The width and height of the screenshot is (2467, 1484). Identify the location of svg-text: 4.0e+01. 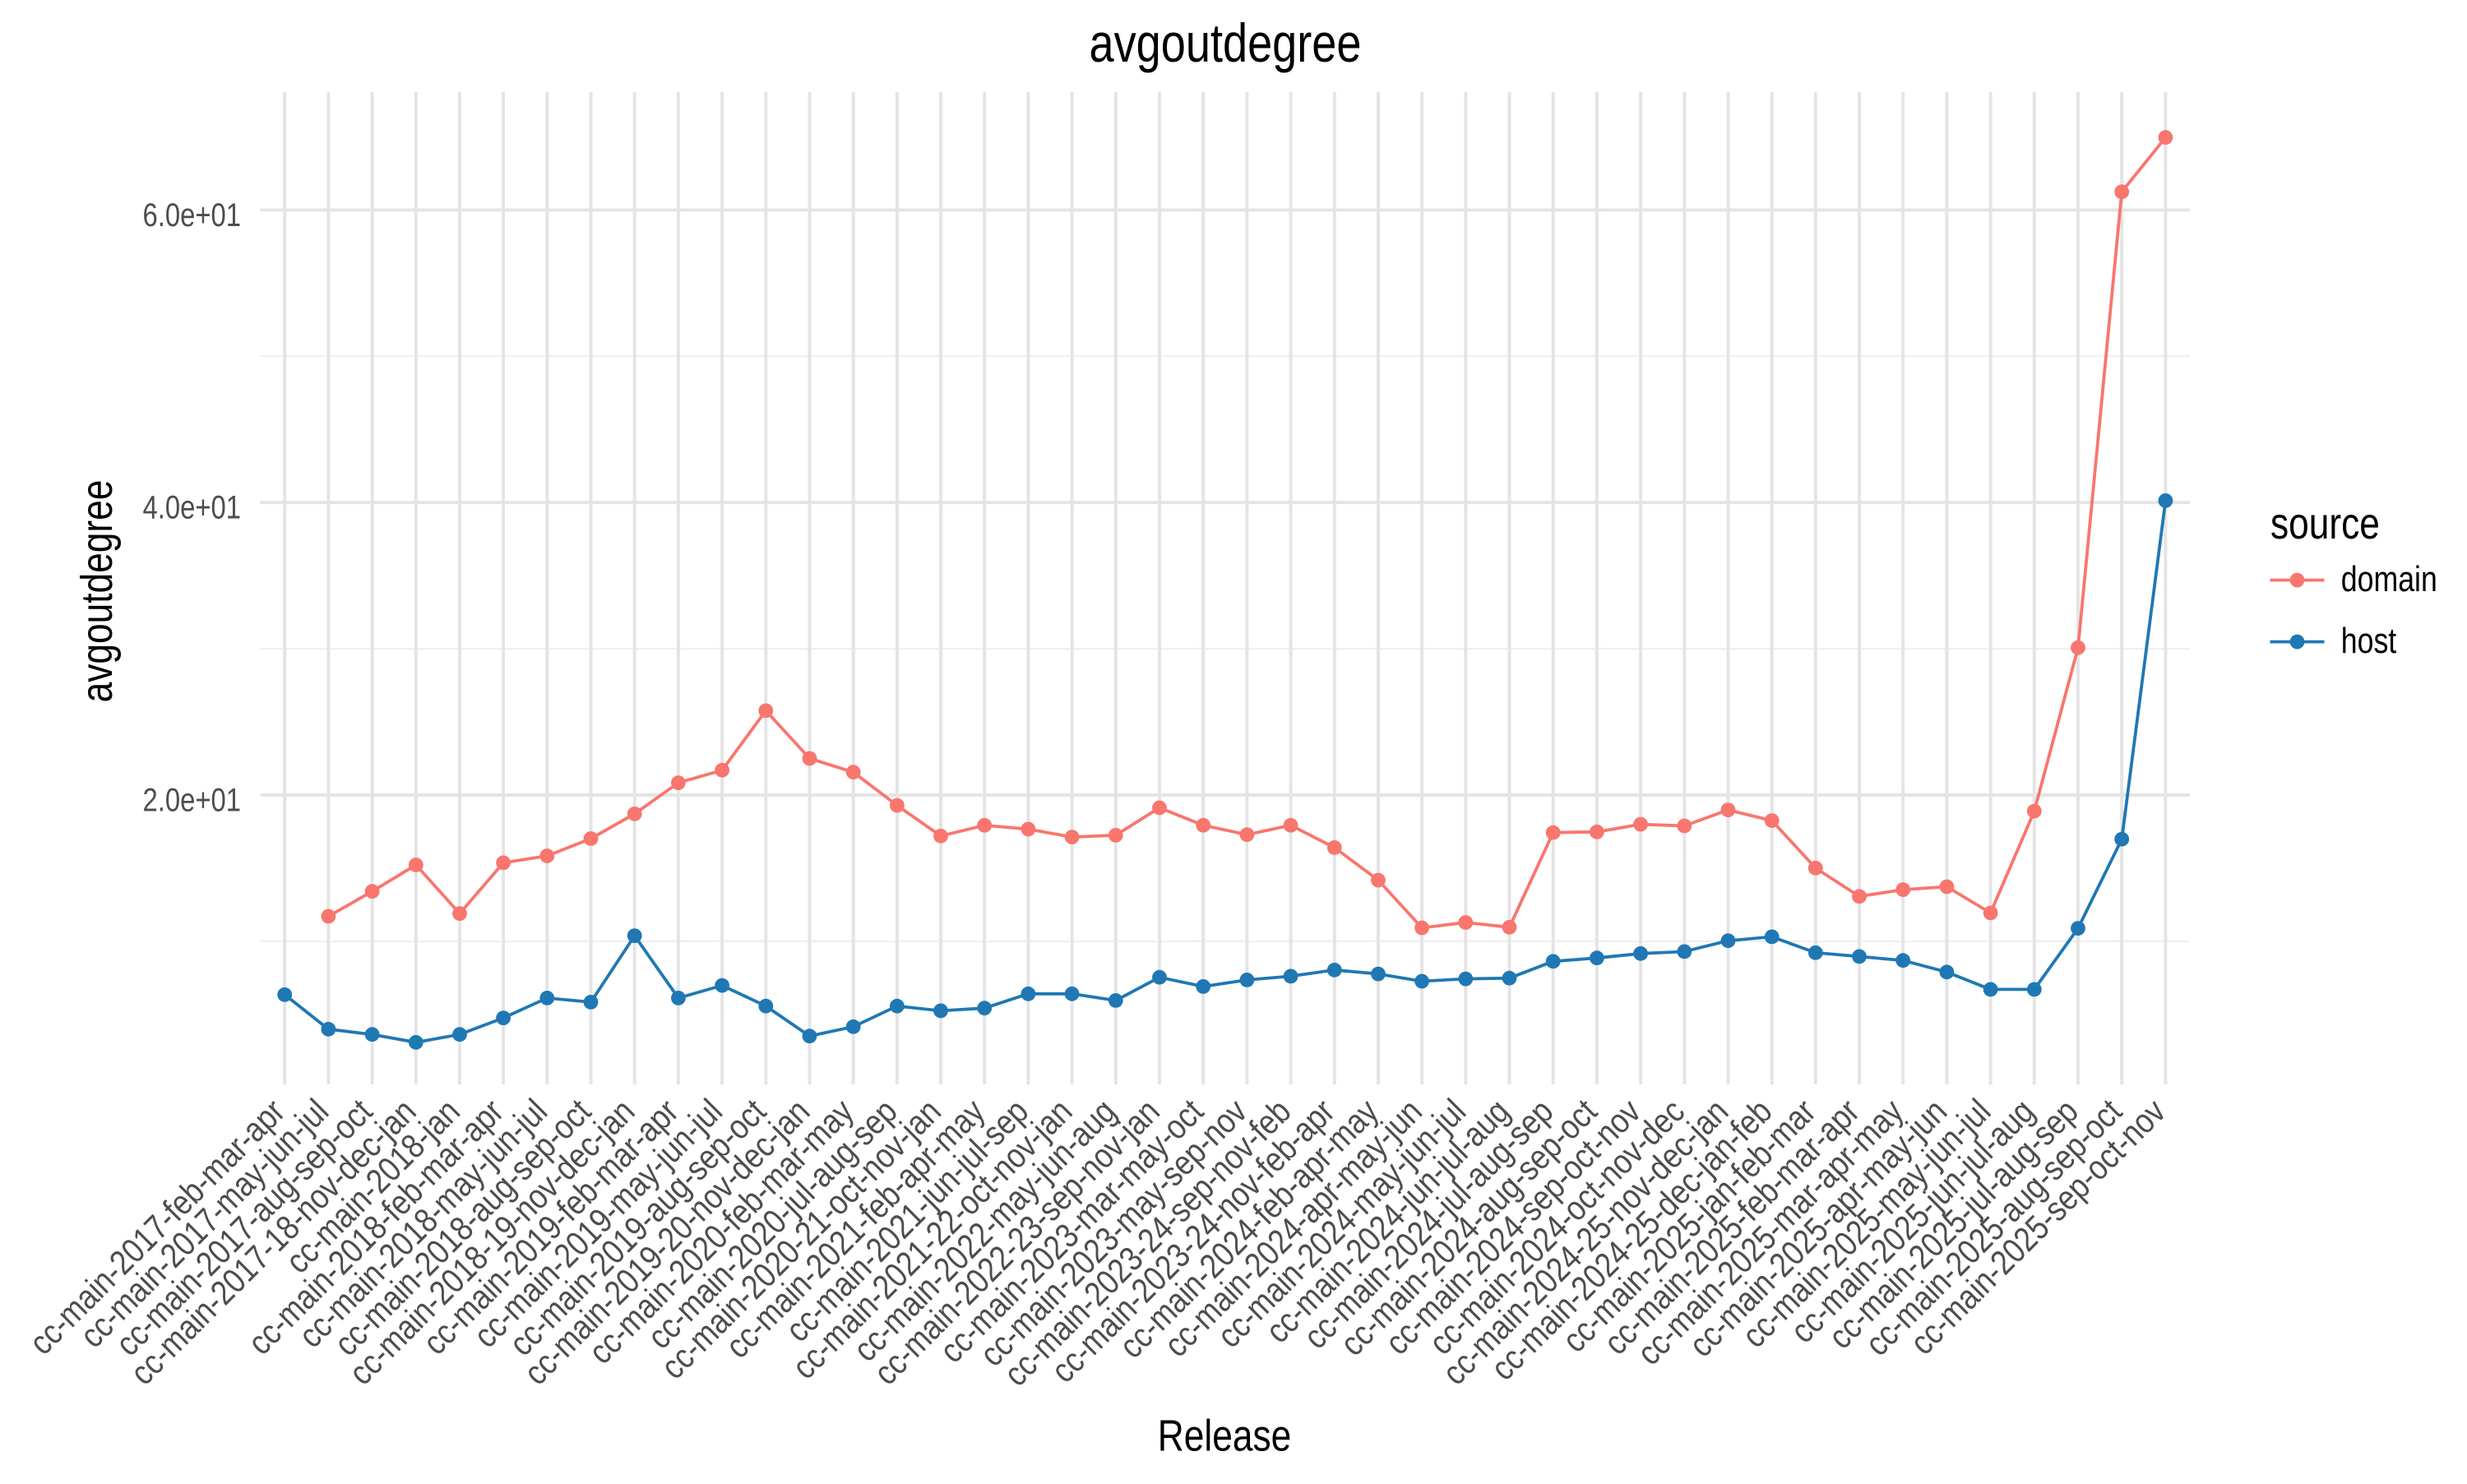
(192, 508).